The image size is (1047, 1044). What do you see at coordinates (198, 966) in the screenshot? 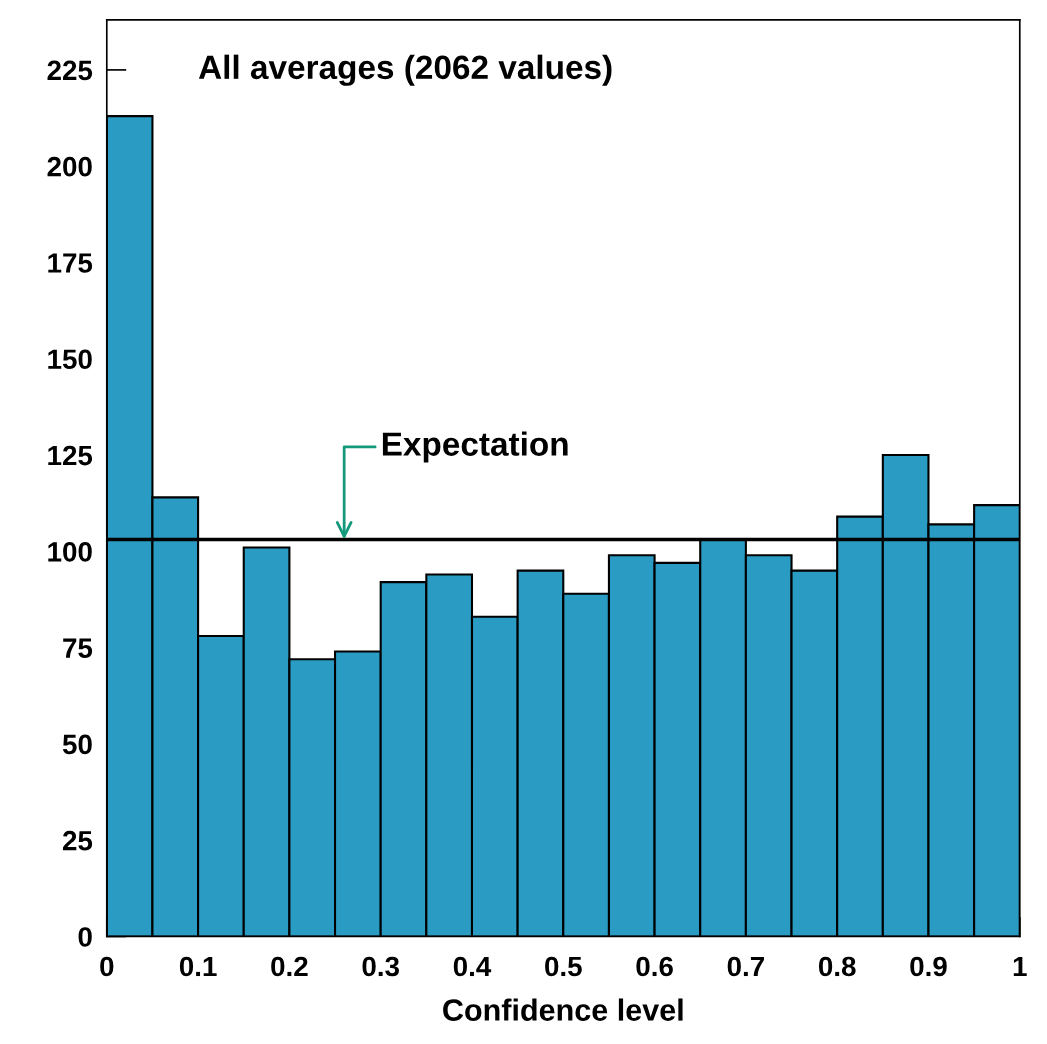
I see `x-tick-label: 0.1` at bounding box center [198, 966].